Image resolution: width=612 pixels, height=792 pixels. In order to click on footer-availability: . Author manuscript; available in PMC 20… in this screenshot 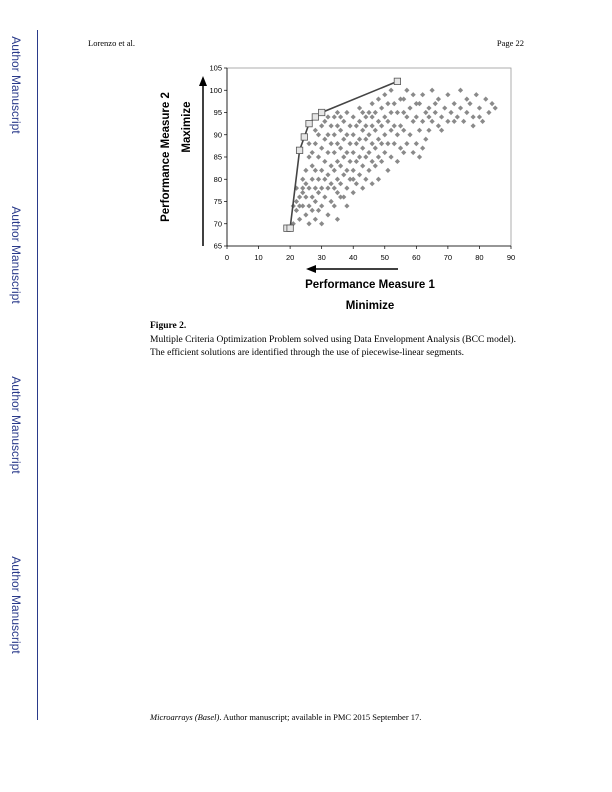, I will do `click(320, 717)`.